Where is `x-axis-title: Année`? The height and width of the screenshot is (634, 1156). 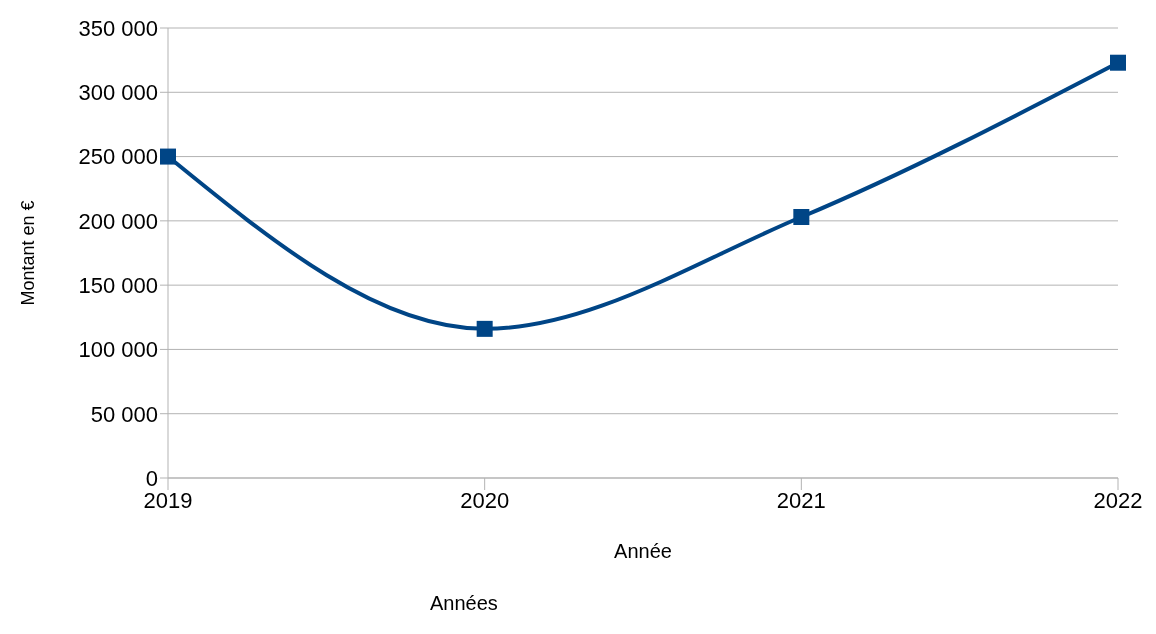
x-axis-title: Année is located at coordinates (643, 551).